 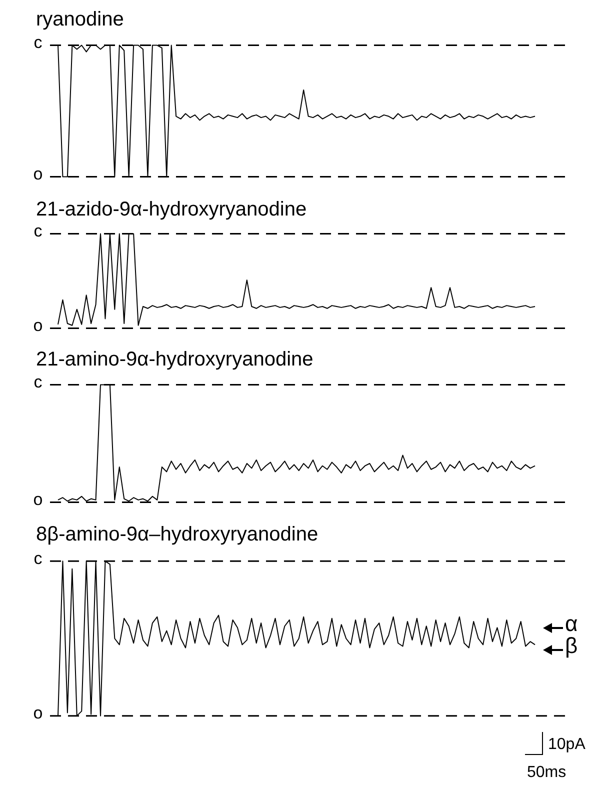 I want to click on chart-title: 21-azido-9α-hydroxyryanodine, so click(x=171, y=209).